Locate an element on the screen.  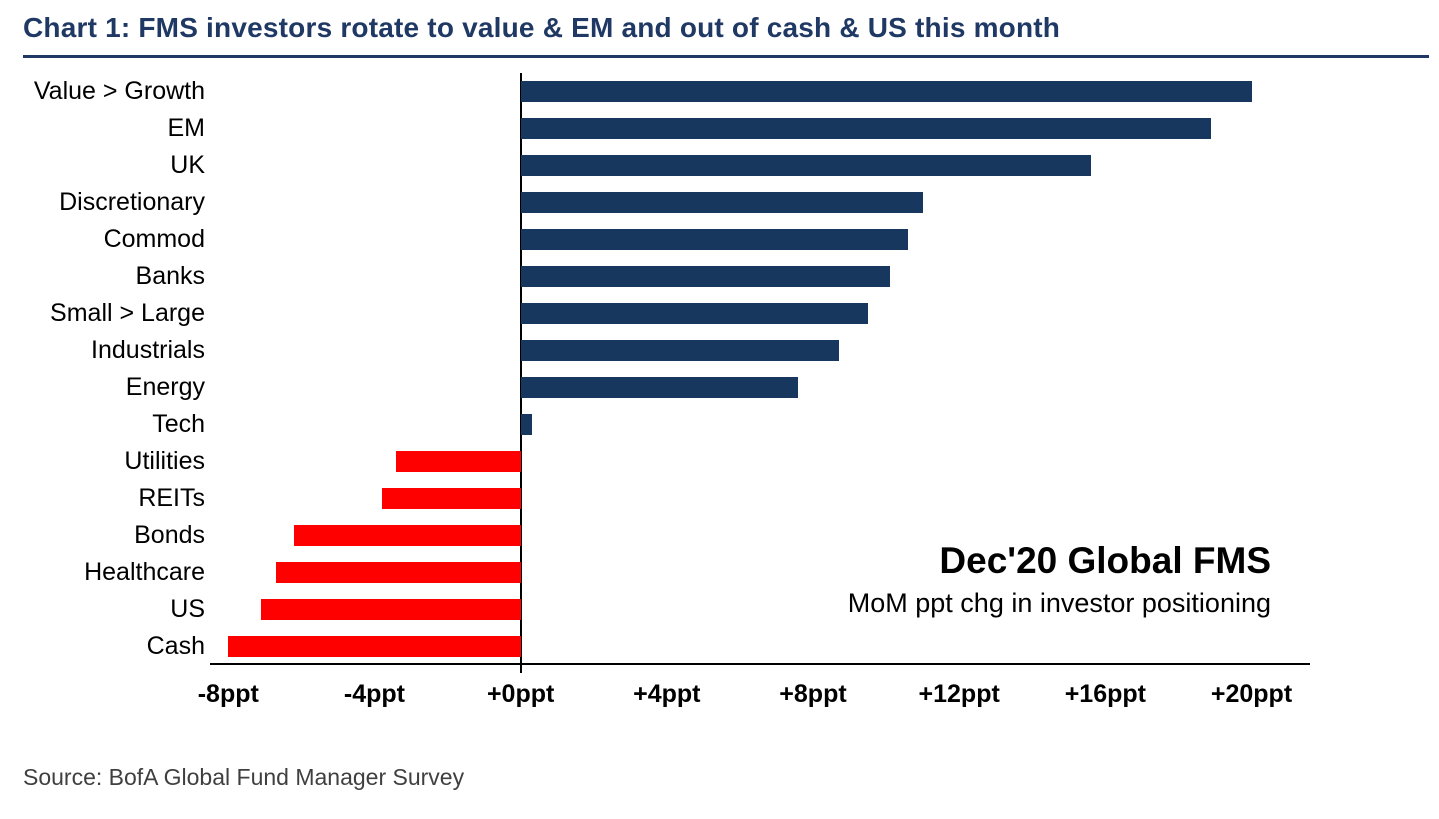
category-label: REITs is located at coordinates (171, 498).